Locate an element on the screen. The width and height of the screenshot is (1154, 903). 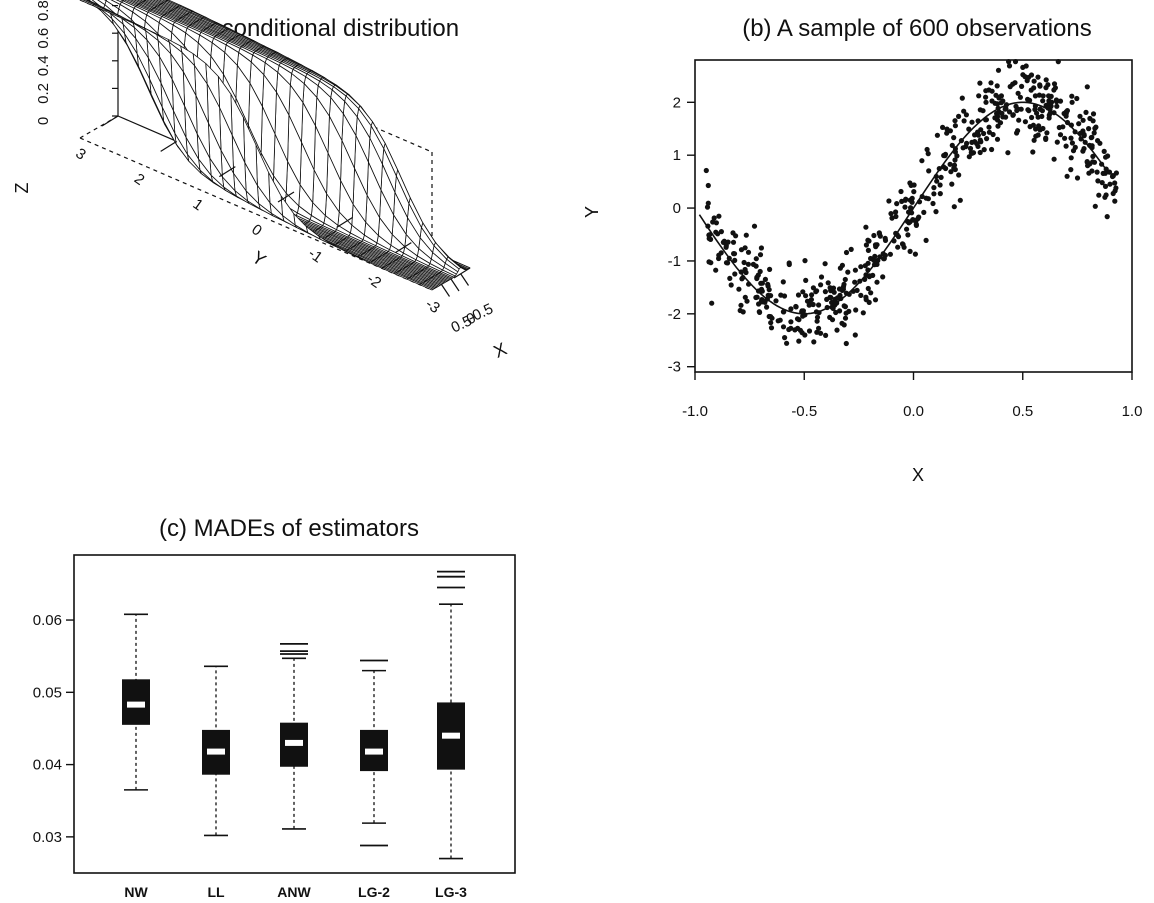
panel-c-boxes is located at coordinates (293, 715).